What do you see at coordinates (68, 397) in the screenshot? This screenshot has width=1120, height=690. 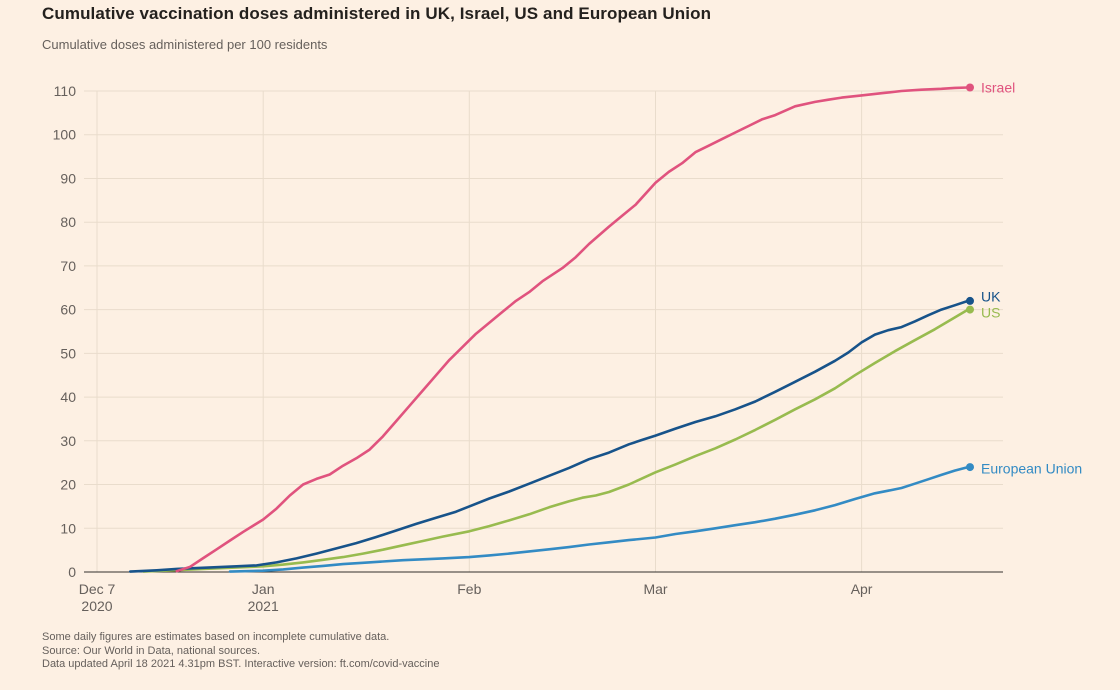 I see `y-axis-label: 40` at bounding box center [68, 397].